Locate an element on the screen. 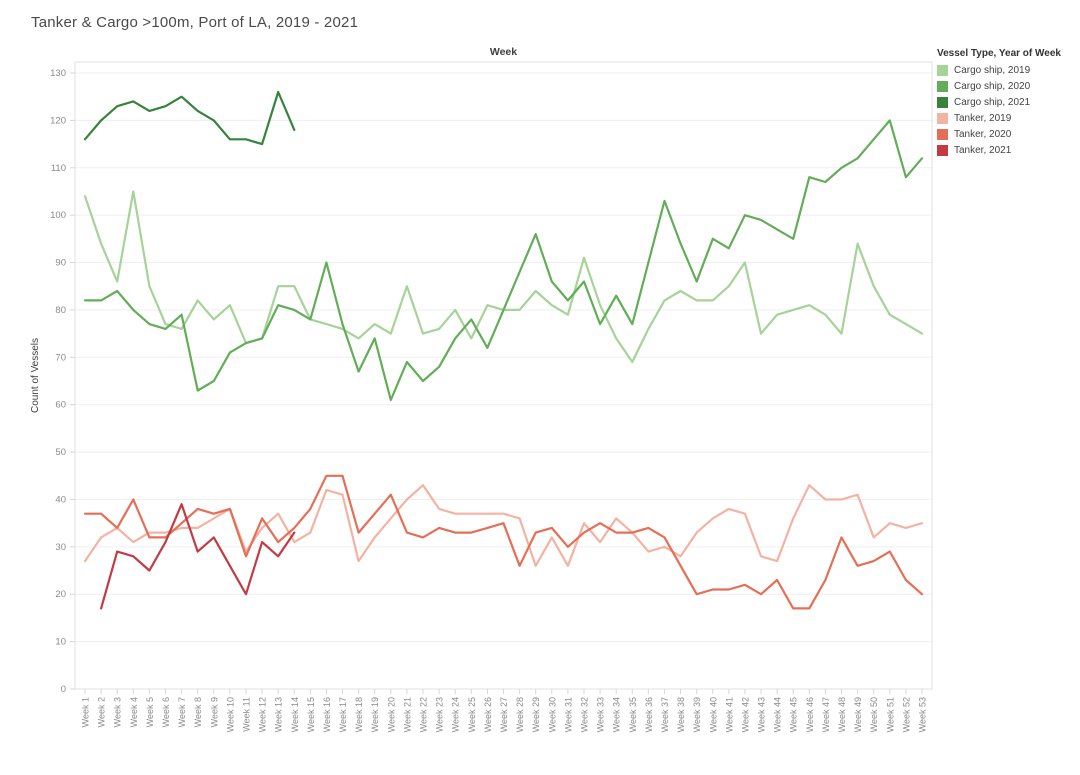 This screenshot has height=775, width=1080. svg-text: Week 7 is located at coordinates (182, 712).